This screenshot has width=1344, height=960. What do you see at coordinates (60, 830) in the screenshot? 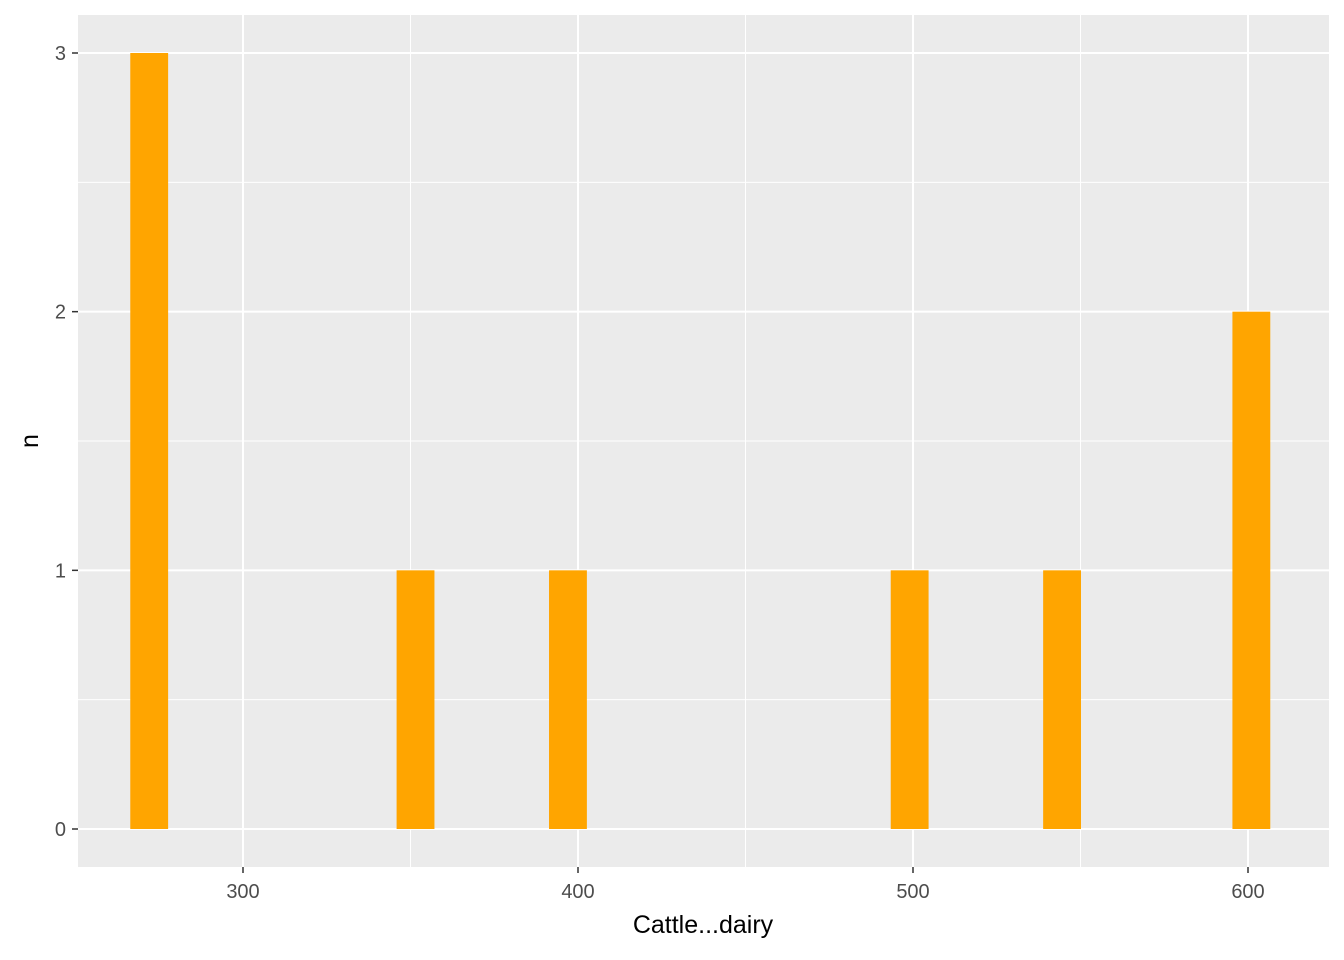
I see `y-tick-label: 0` at bounding box center [60, 830].